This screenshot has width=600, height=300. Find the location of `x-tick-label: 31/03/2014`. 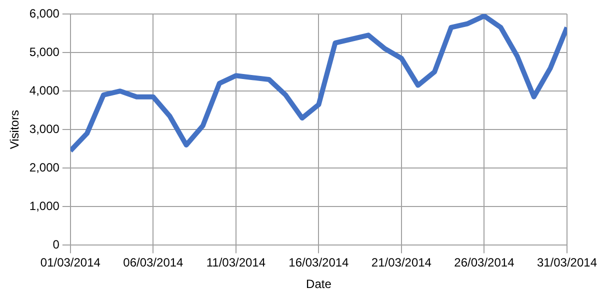

x-tick-label: 31/03/2014 is located at coordinates (567, 263).